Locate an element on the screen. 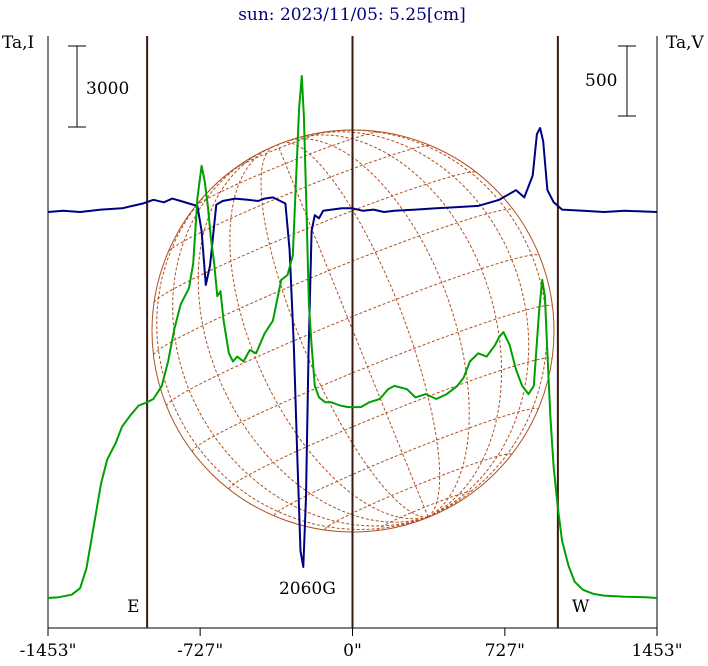 The height and width of the screenshot is (666, 708). y-label-right: Ta,V is located at coordinates (685, 43).